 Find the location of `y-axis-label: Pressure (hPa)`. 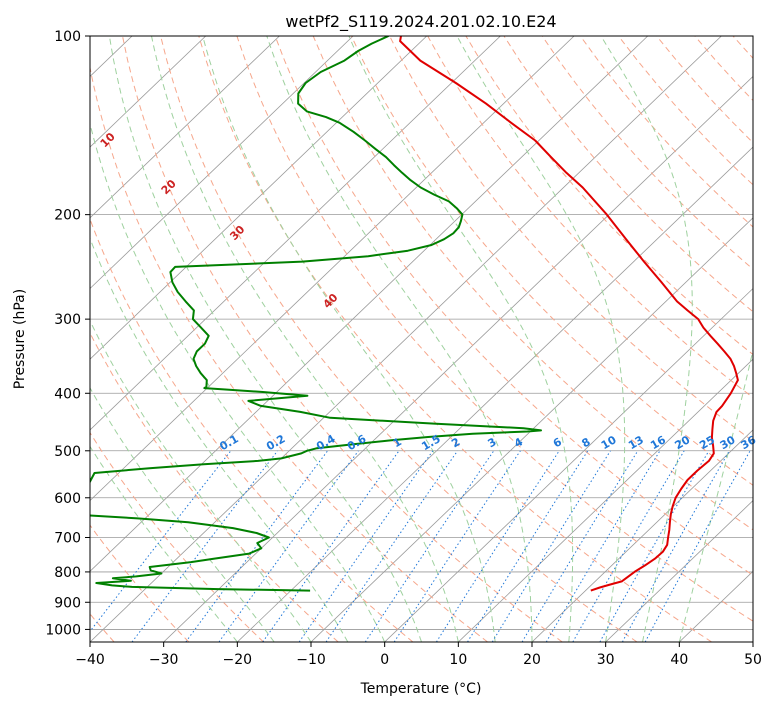

y-axis-label: Pressure (hPa) is located at coordinates (20, 339).